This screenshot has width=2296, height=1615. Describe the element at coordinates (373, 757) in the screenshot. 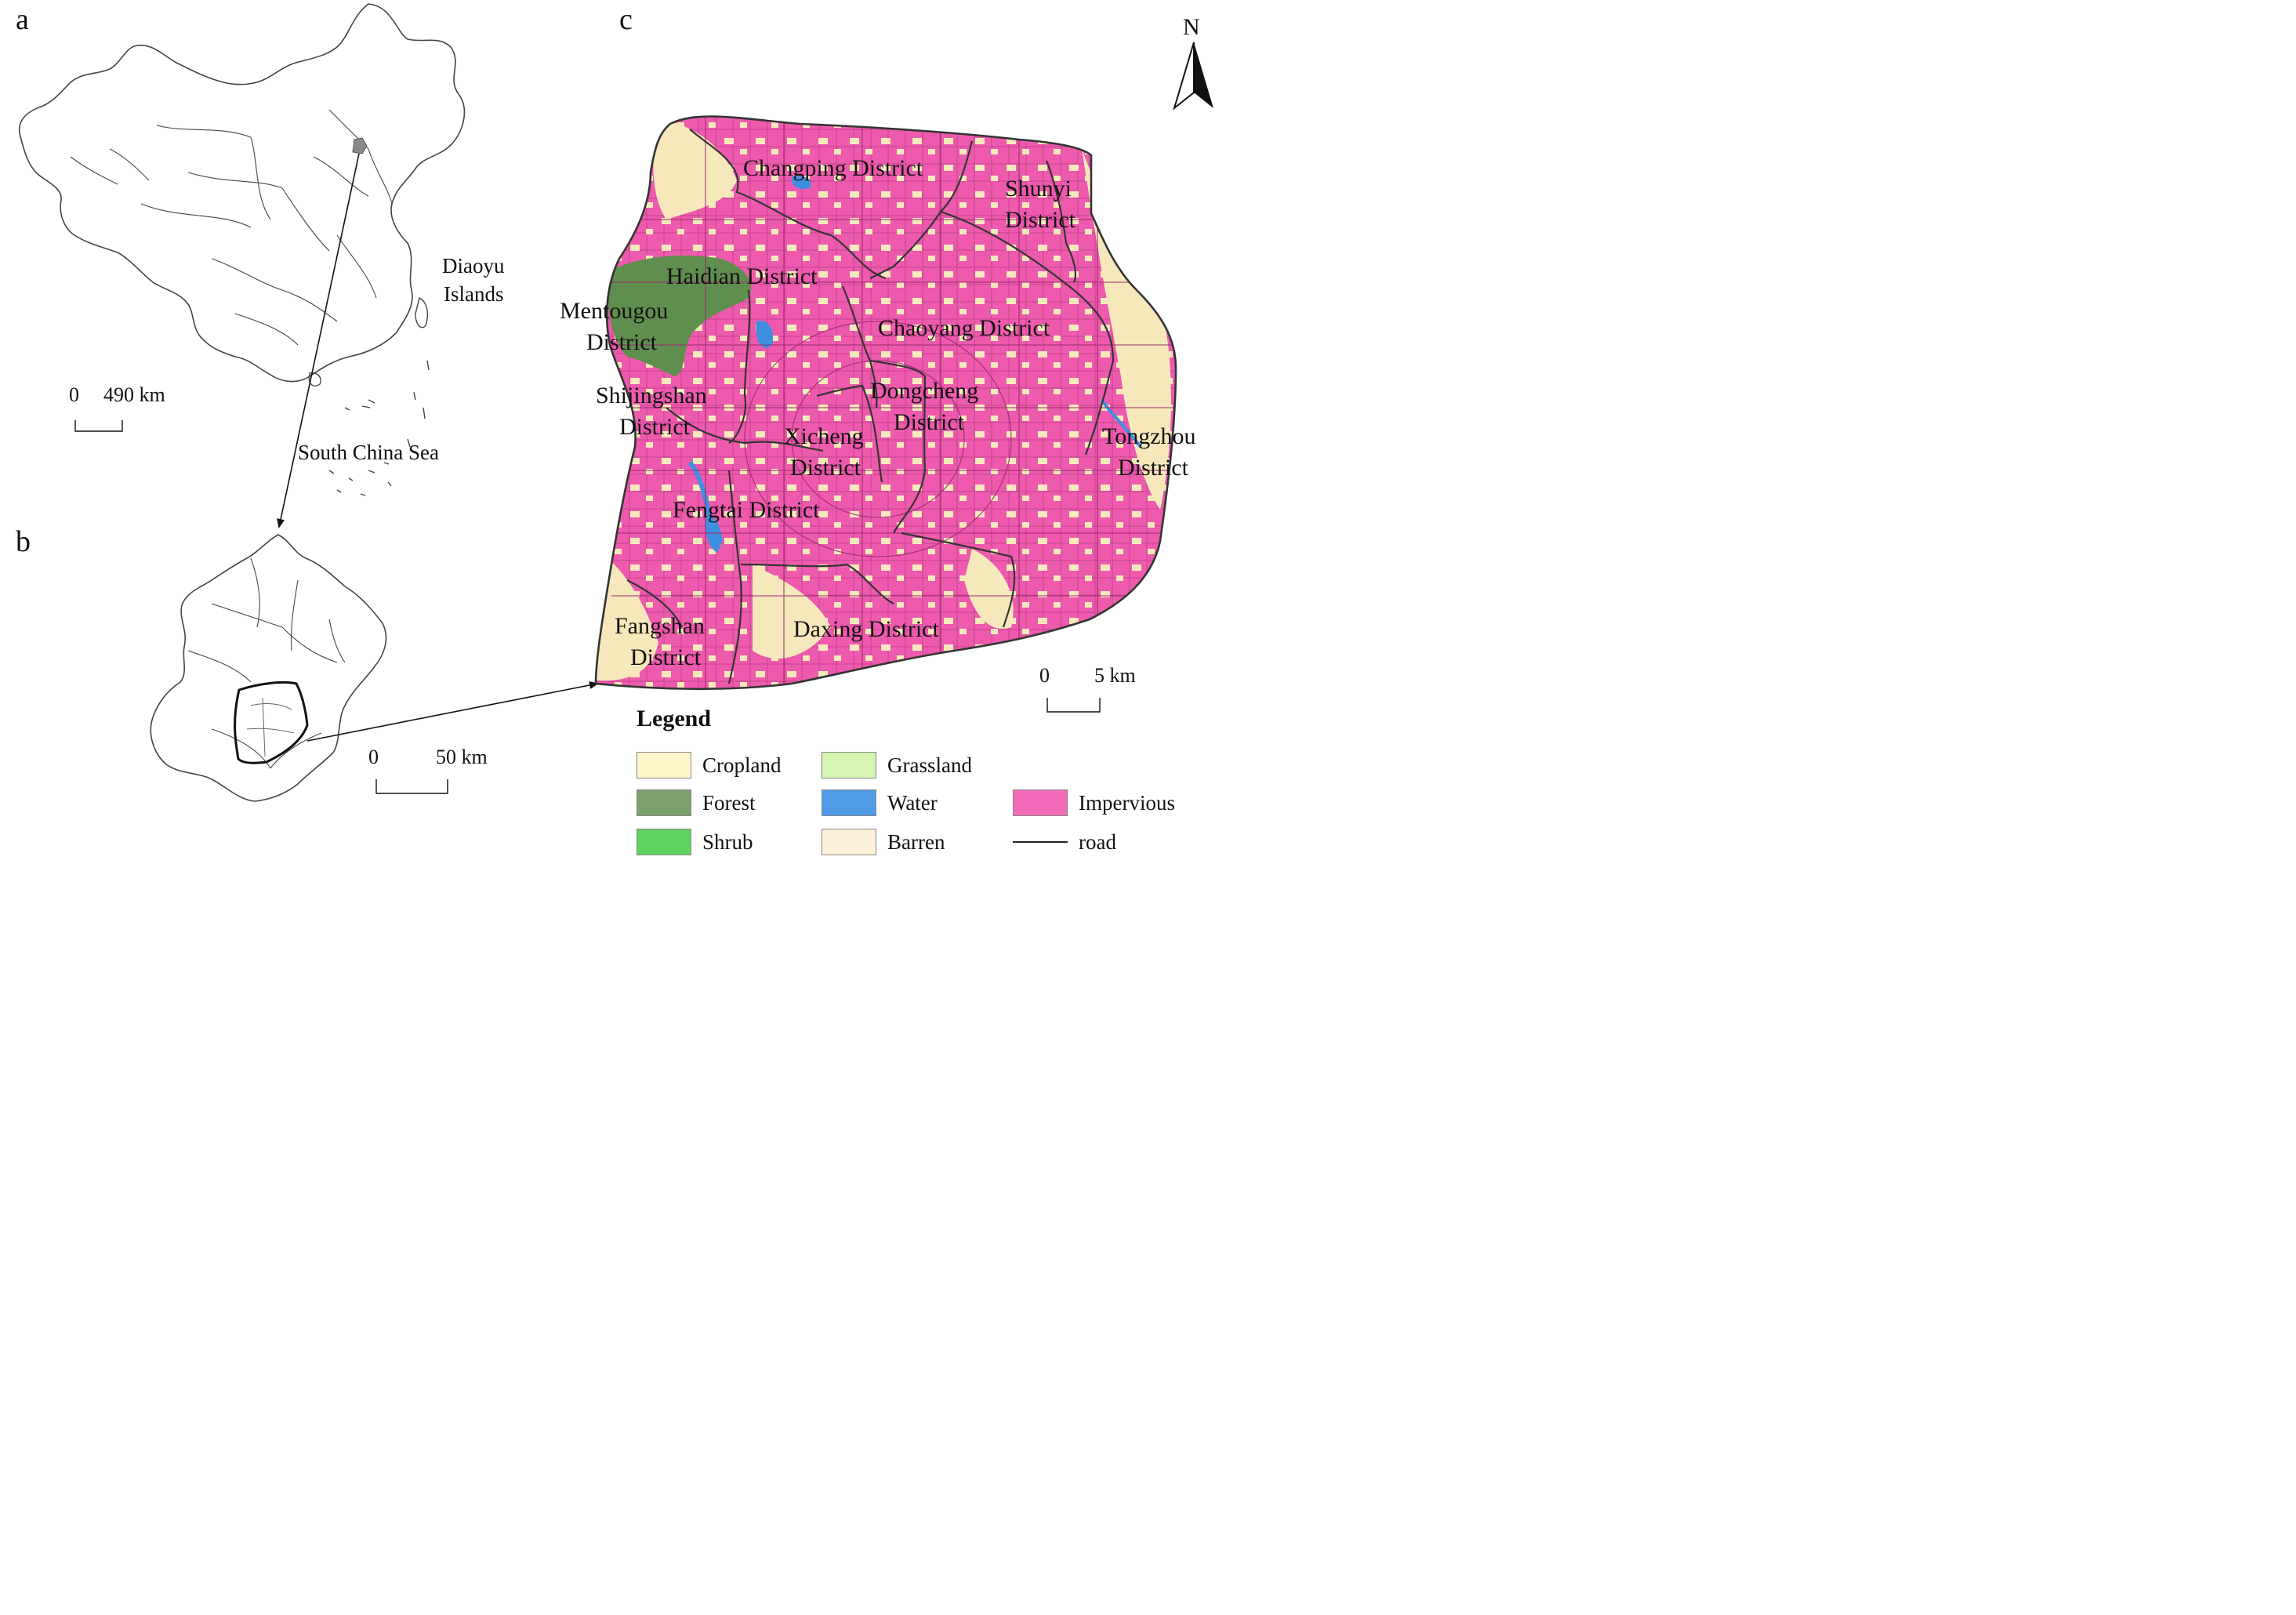

I see `scale-b-zero: 0` at that location.